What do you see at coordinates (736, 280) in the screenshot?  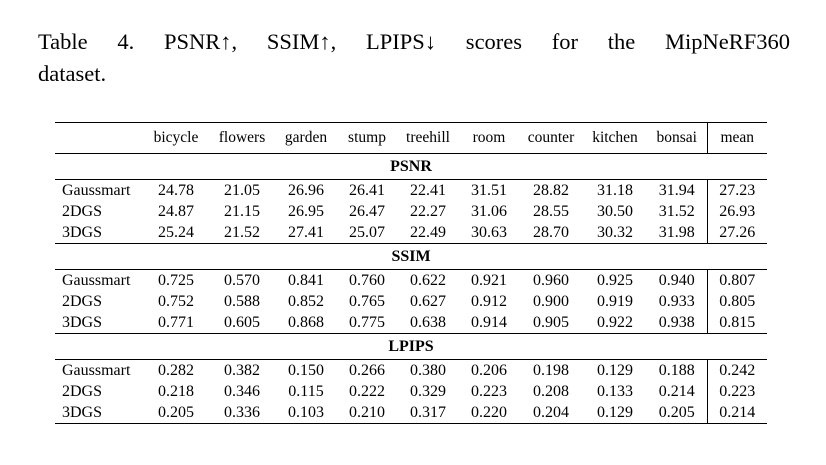 I see `mean-score-cell: 0.807` at bounding box center [736, 280].